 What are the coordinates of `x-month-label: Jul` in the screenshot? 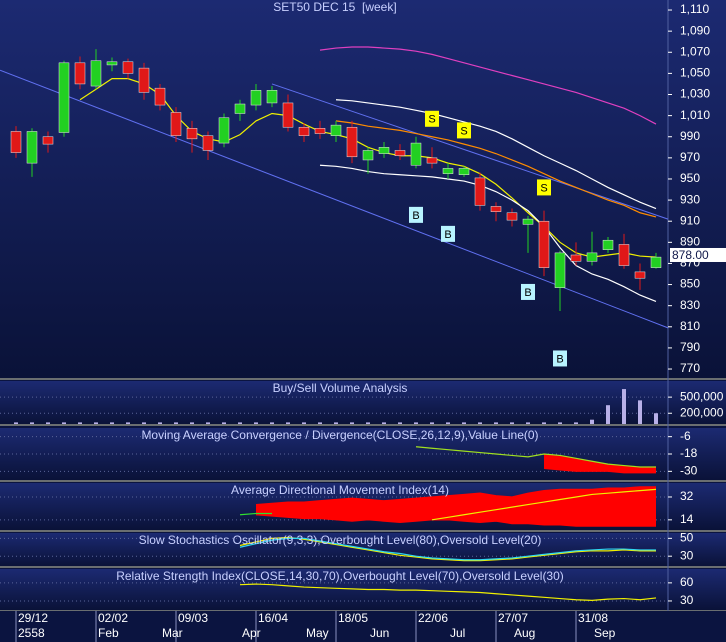 It's located at (457, 633).